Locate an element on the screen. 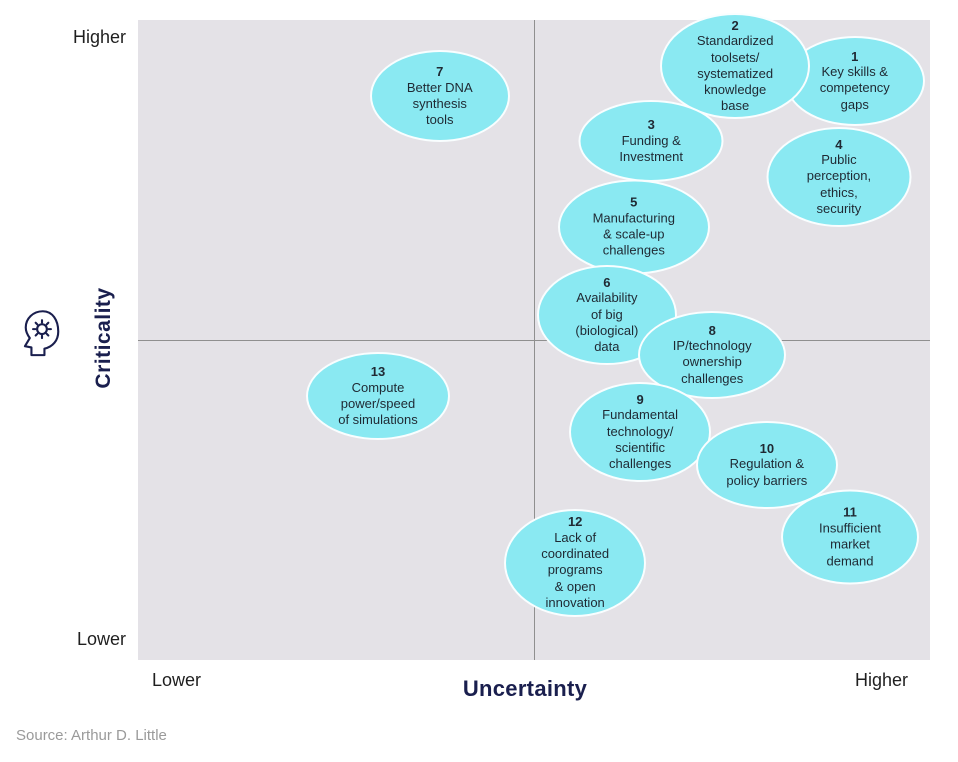 The height and width of the screenshot is (762, 958). x-axis-tick-higher: Higher is located at coordinates (882, 680).